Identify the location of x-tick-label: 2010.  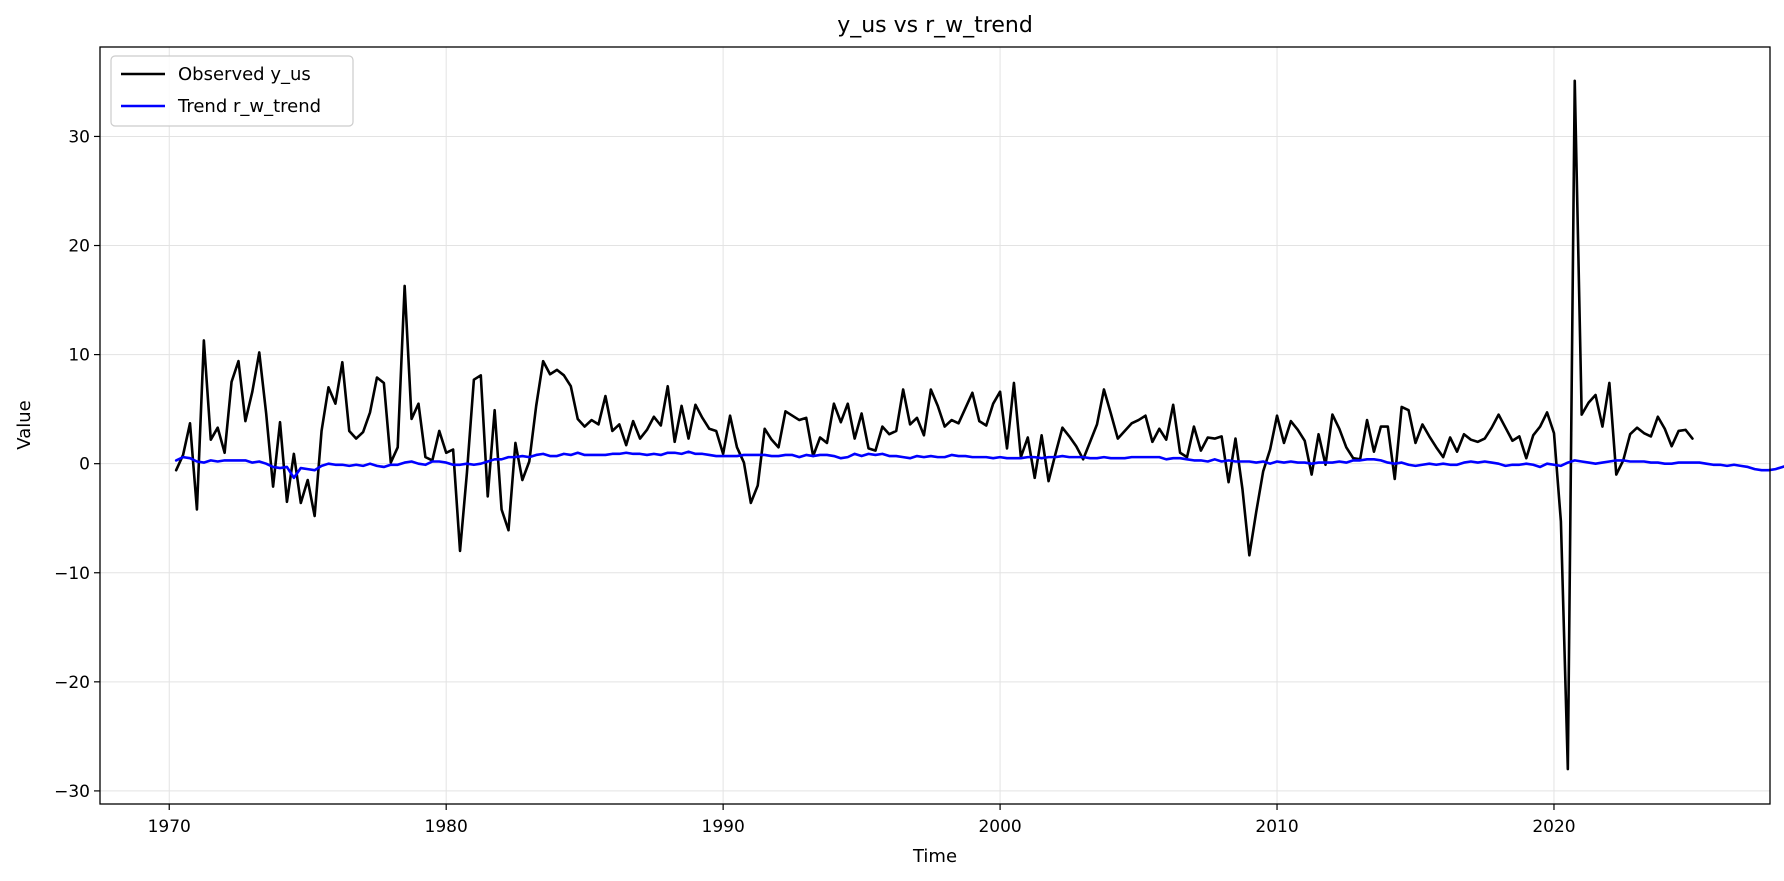
(1276, 827).